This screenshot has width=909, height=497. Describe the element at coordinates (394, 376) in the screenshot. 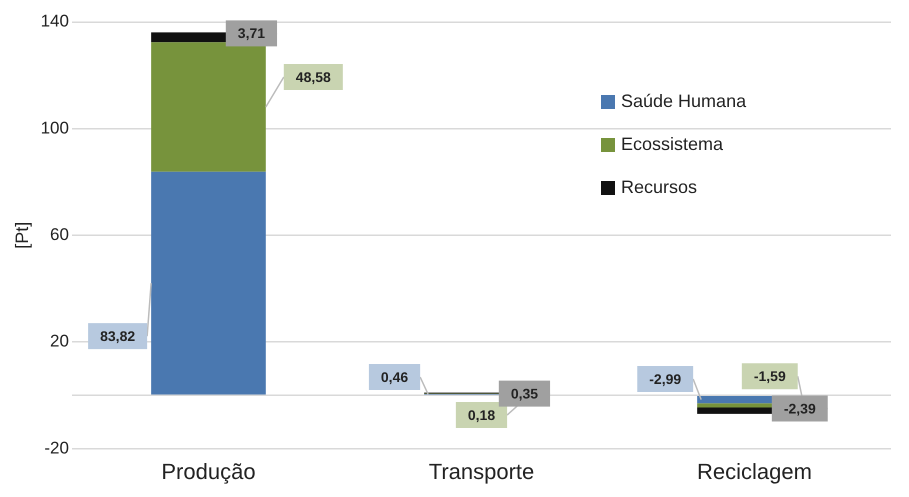

I see `data-label: 0,46` at that location.